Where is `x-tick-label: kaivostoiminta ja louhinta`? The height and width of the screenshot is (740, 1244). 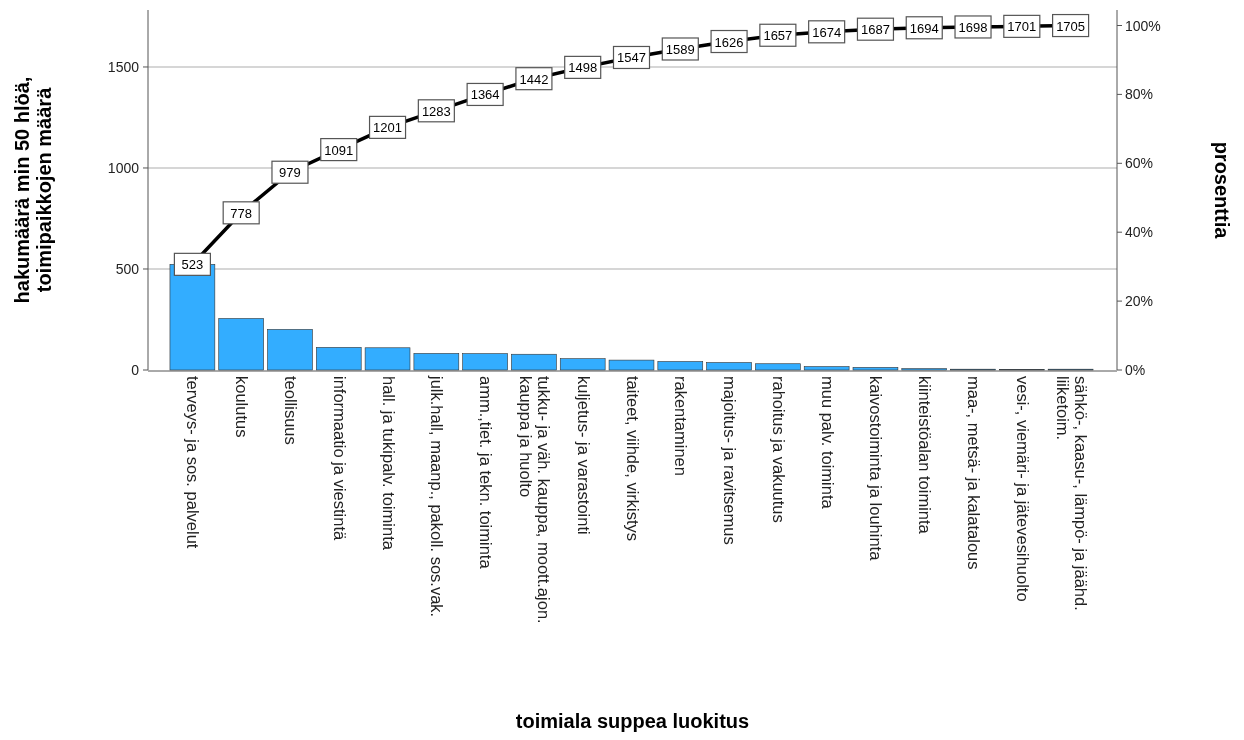
x-tick-label: kaivostoiminta ja louhinta is located at coordinates (876, 469).